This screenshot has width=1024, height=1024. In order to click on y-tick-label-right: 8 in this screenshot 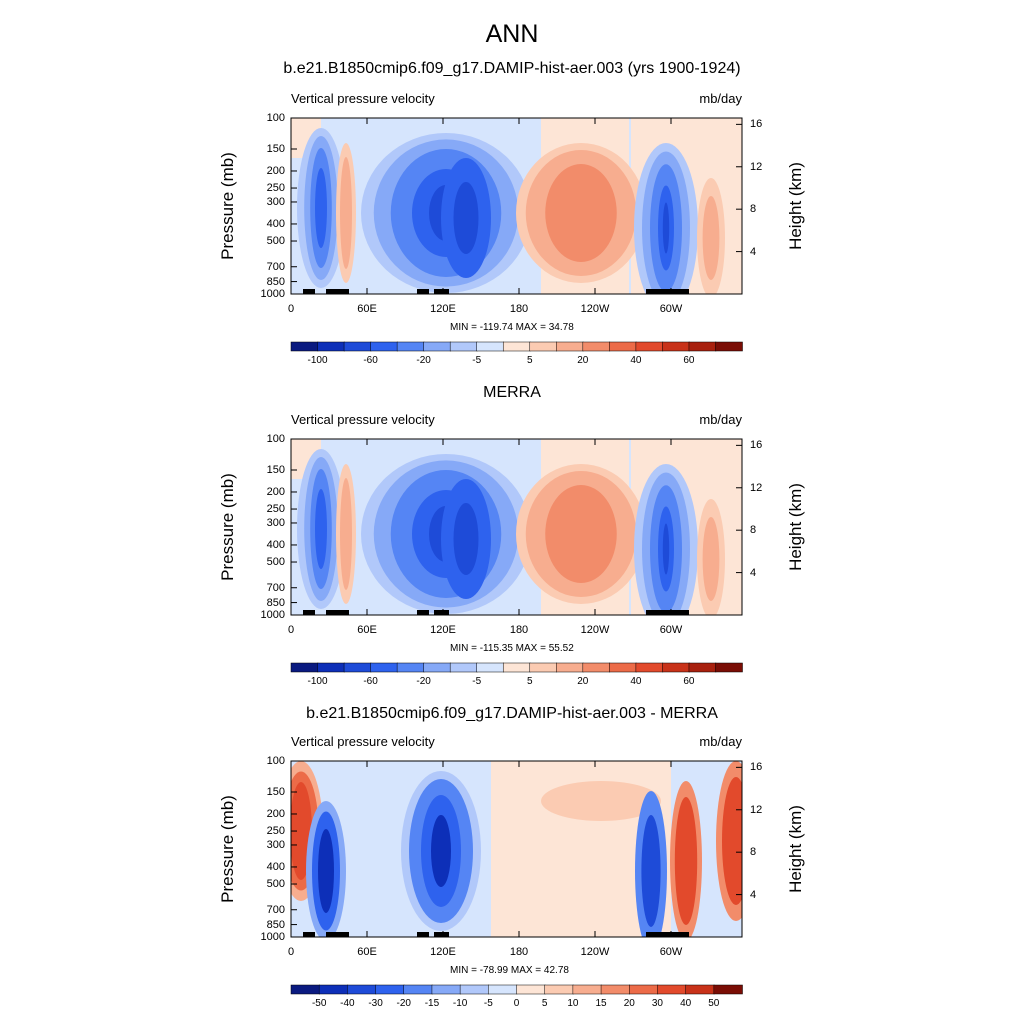, I will do `click(753, 852)`.